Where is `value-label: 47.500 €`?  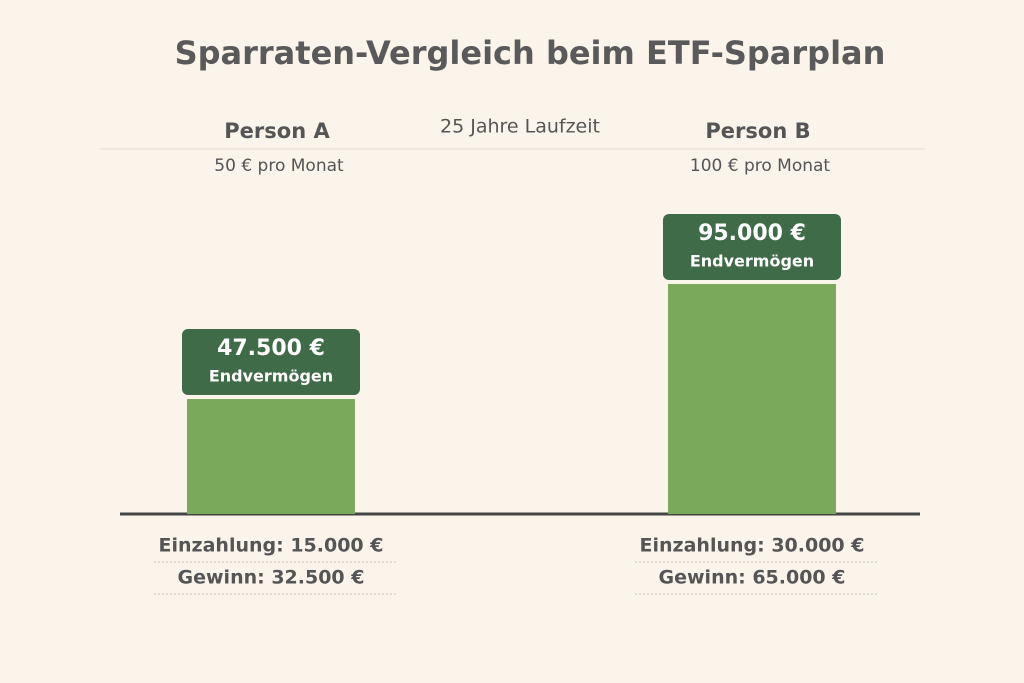 value-label: 47.500 € is located at coordinates (271, 348).